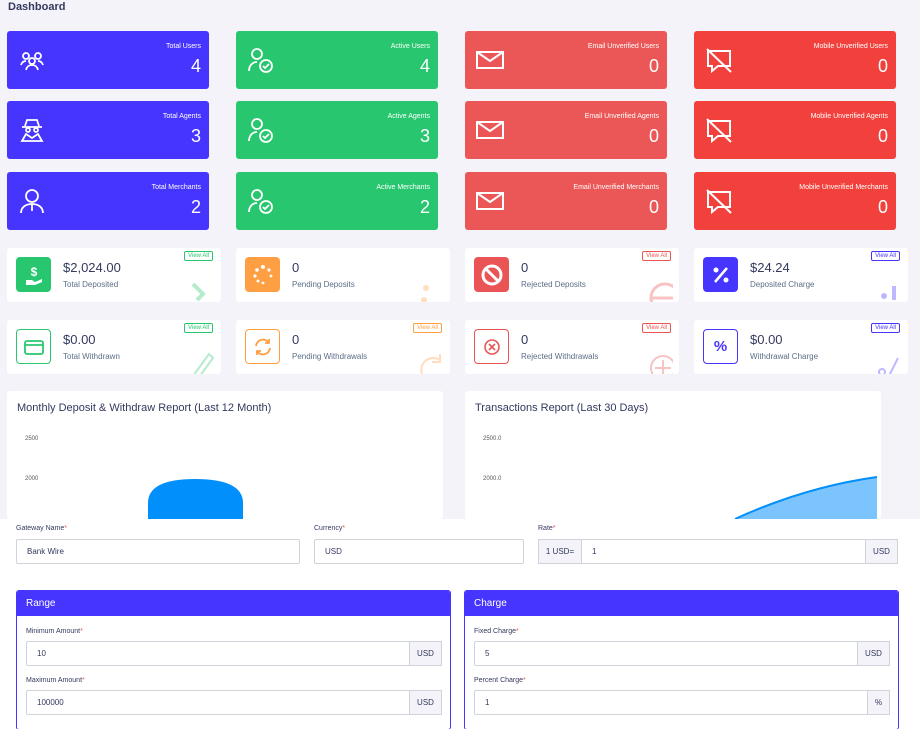 The height and width of the screenshot is (729, 920). I want to click on maximum-amount-unit: USD, so click(425, 702).